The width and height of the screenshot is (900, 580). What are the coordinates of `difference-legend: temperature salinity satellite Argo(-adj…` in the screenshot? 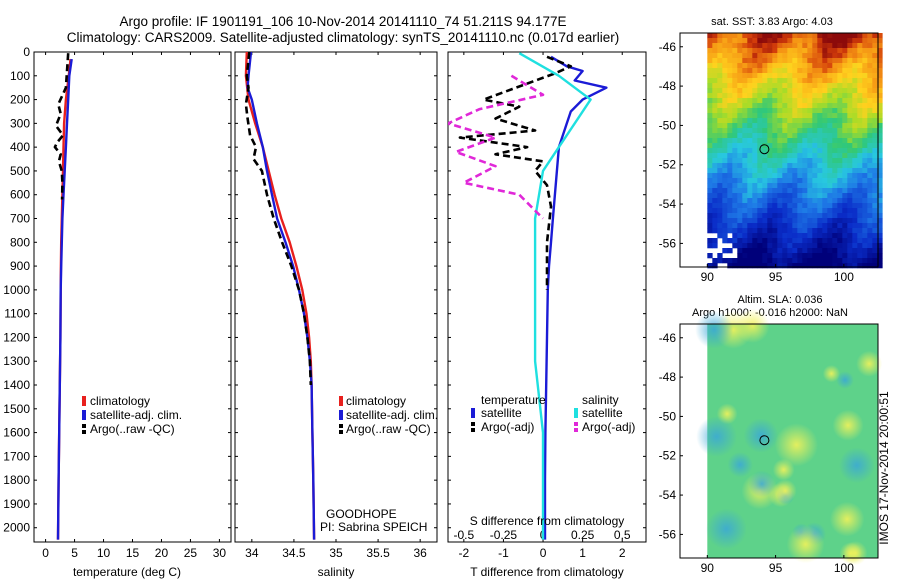 It's located at (553, 413).